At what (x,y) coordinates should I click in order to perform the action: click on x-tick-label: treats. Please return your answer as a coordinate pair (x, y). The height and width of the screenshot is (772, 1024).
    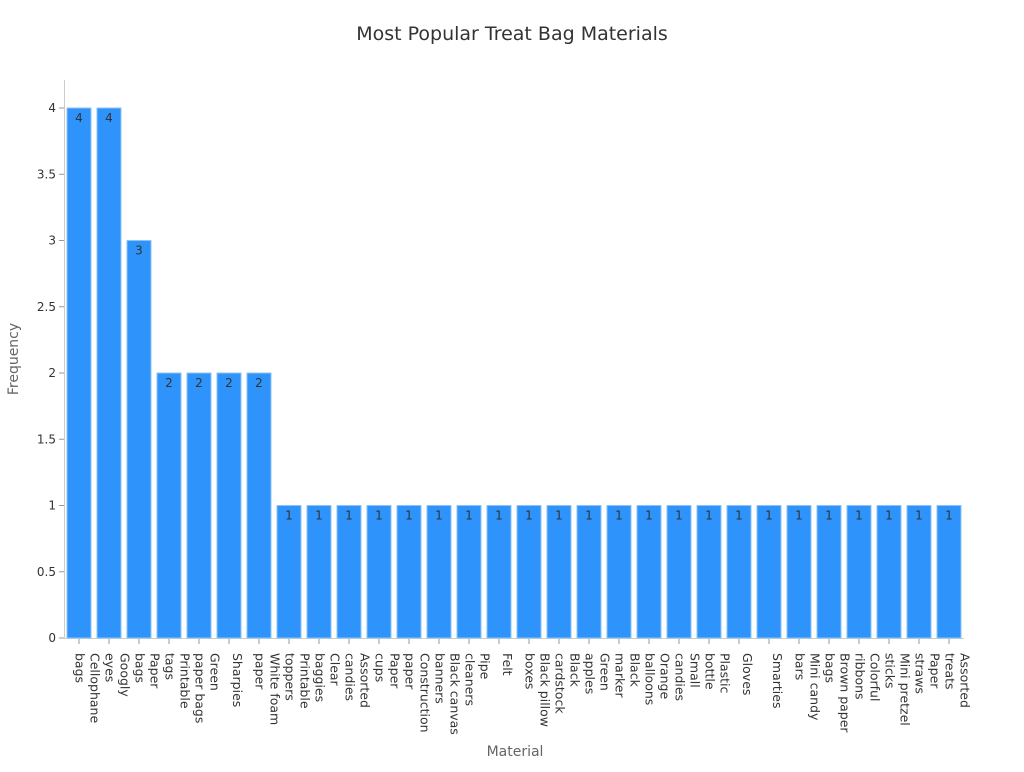
    Looking at the image, I should click on (950, 671).